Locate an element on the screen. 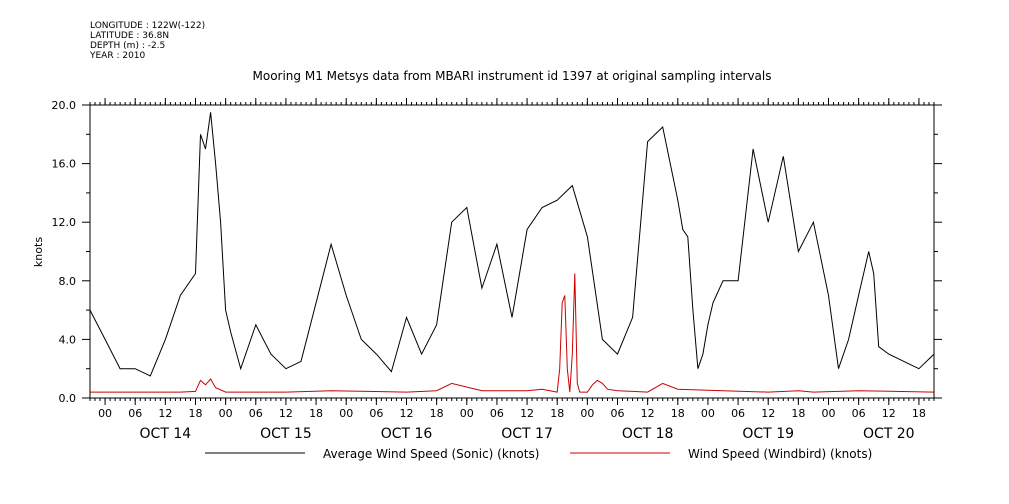  y-tick-label: 12.0 is located at coordinates (64, 222).